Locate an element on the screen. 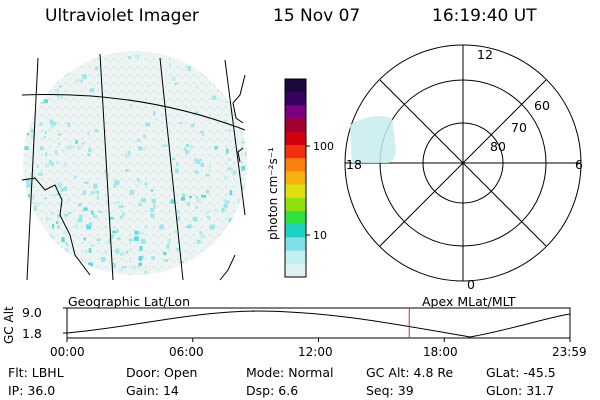 This screenshot has width=600, height=400. colorbar-tick-10: 10 is located at coordinates (320, 235).